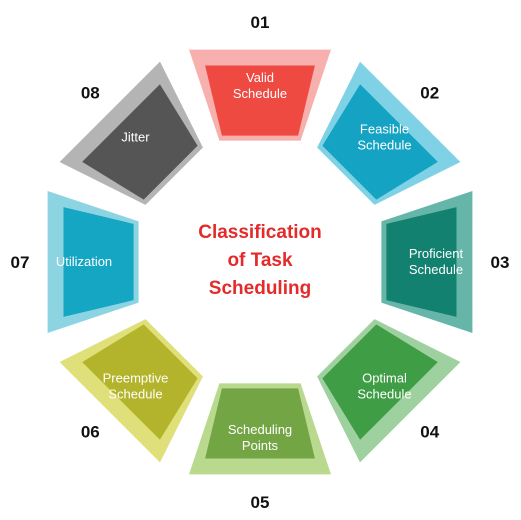 This screenshot has width=521, height=520. Describe the element at coordinates (260, 502) in the screenshot. I see `segment-number: 05` at that location.